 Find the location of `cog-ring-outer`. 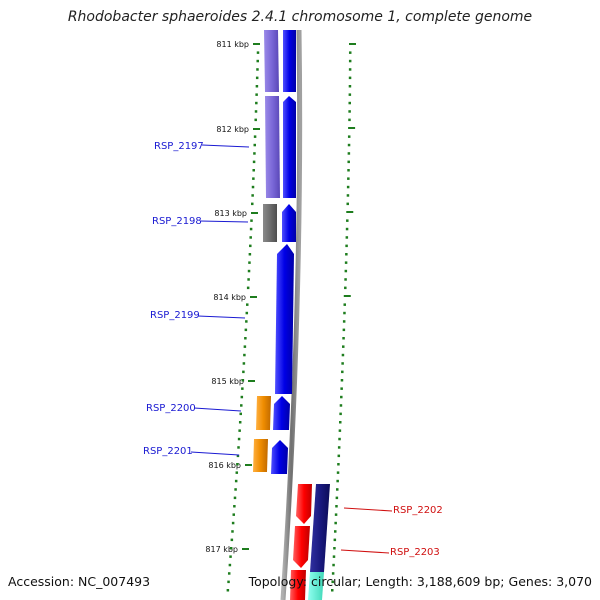

cog-ring-outer is located at coordinates (291, 315).